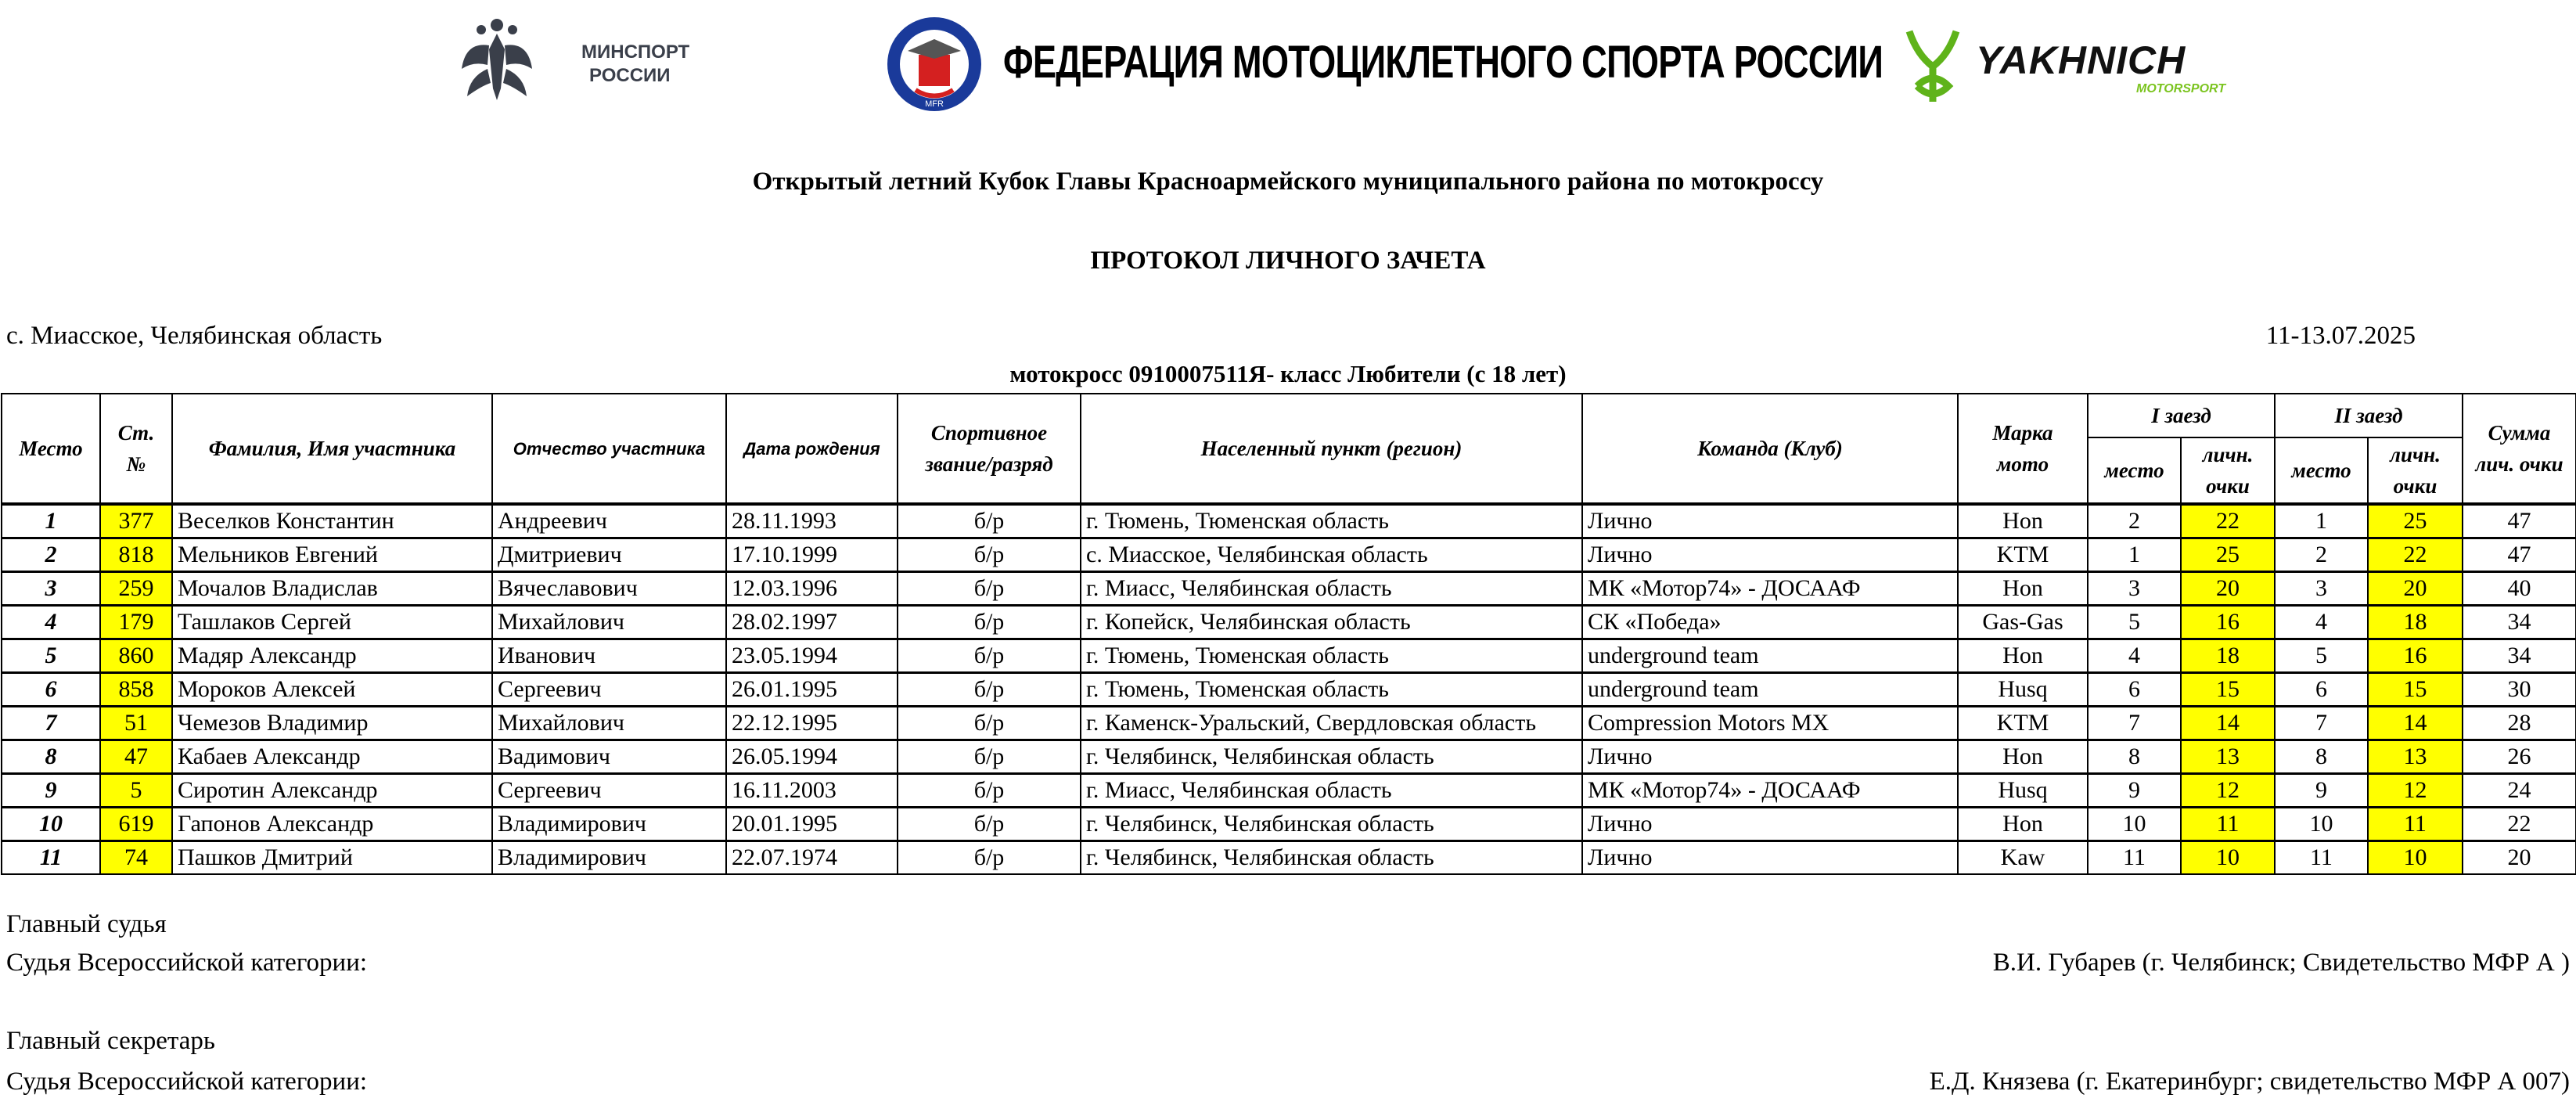  I want to click on cell-team: МК «Мотор74» - ДОСААФ, so click(1770, 790).